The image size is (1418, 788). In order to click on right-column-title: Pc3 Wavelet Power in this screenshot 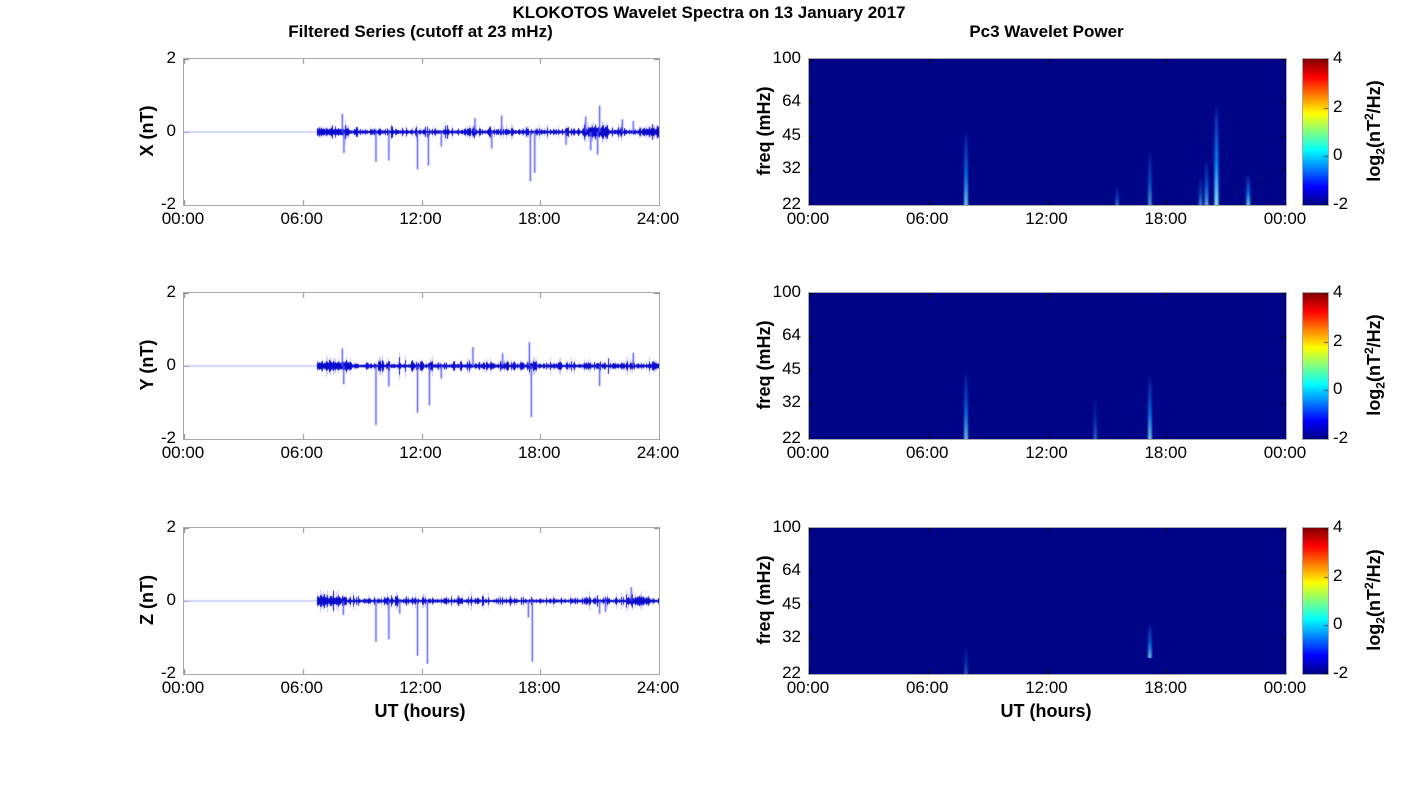, I will do `click(1046, 31)`.